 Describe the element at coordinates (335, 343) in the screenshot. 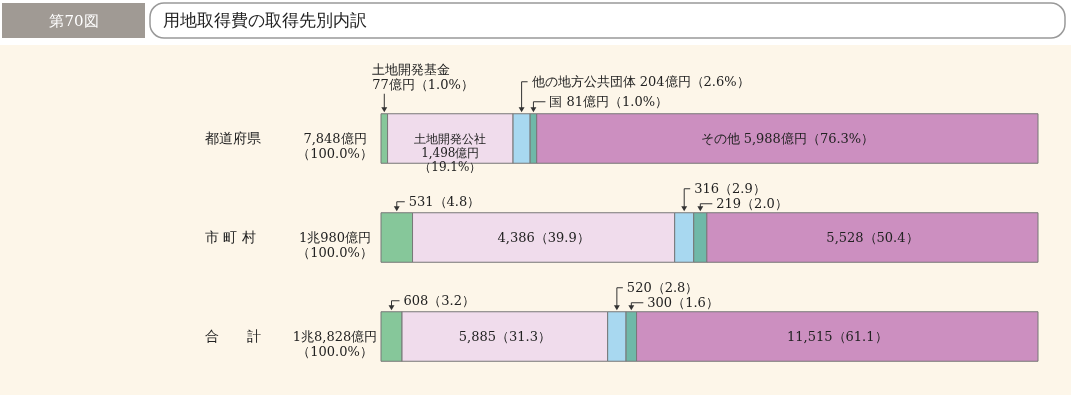

I see `total-label: 1兆8,828億円（100.0%）` at that location.